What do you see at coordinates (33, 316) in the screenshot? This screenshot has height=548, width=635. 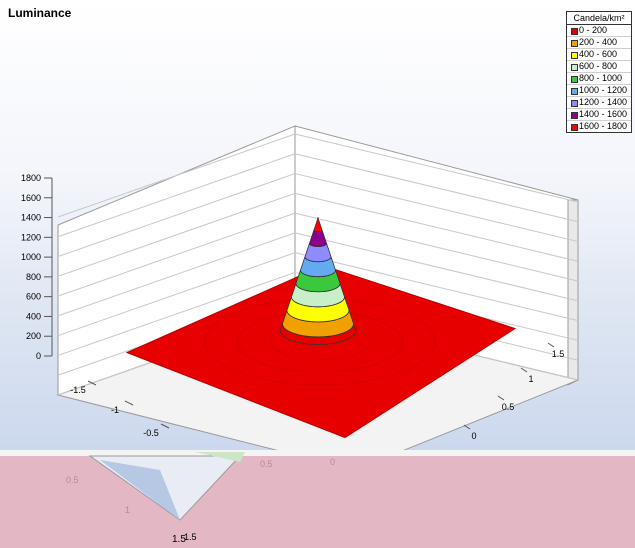 I see `z-tick-label: 400` at bounding box center [33, 316].